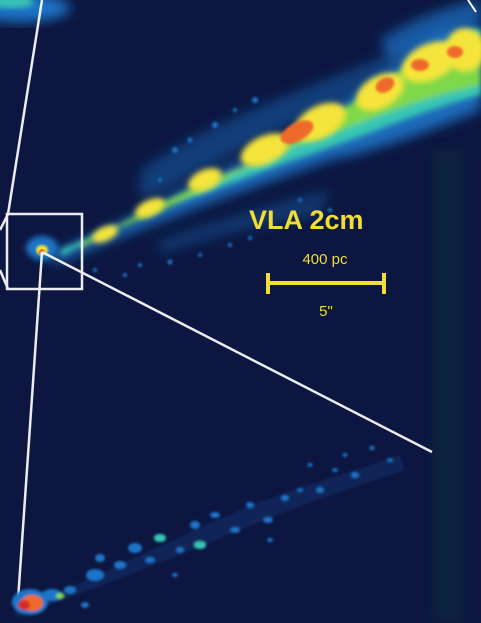 This screenshot has width=481, height=623. I want to click on zoom-line-left-bottom, so click(5, 279).